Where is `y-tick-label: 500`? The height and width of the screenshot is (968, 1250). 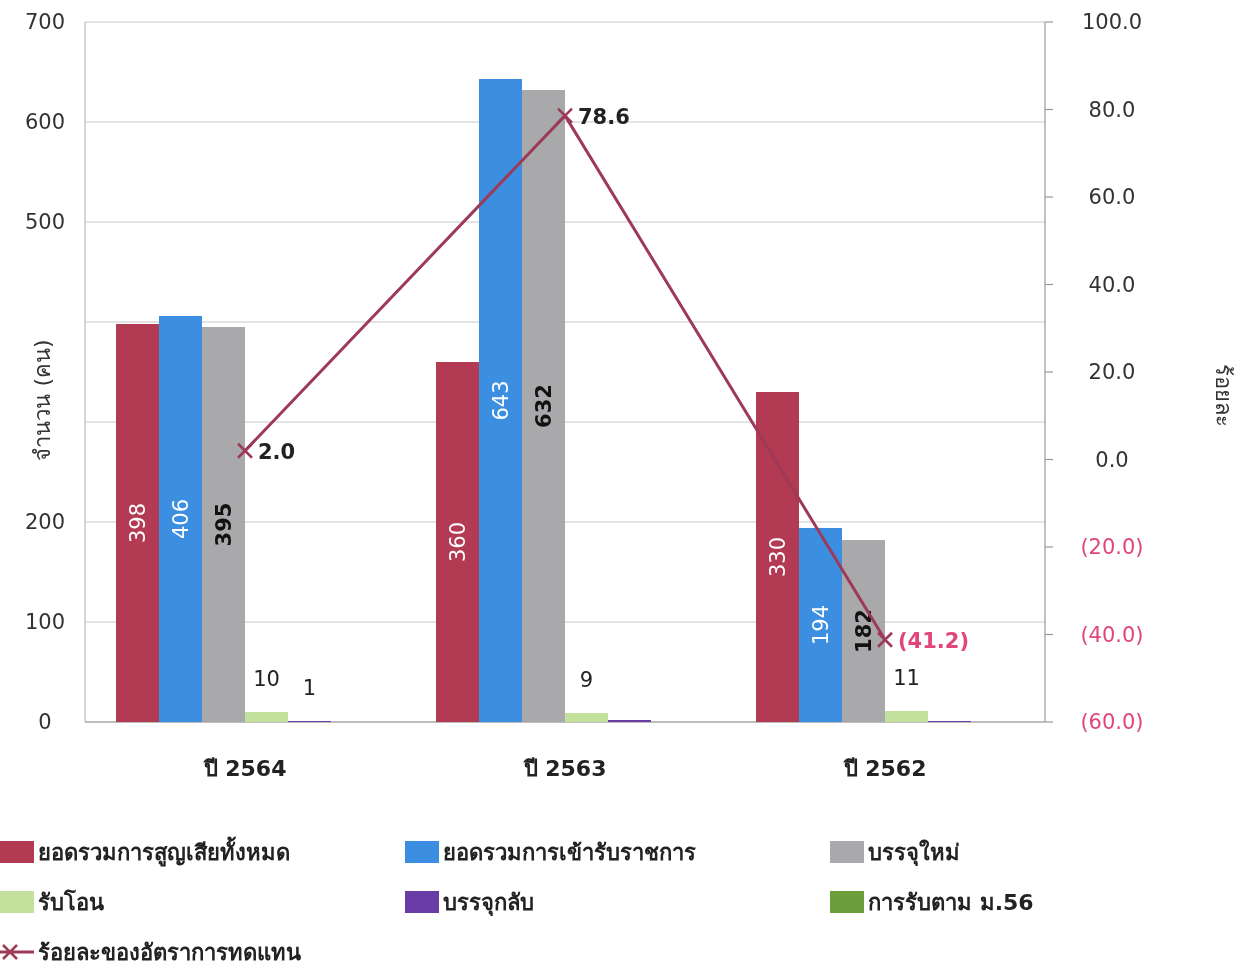
y-tick-label: 500 is located at coordinates (45, 222).